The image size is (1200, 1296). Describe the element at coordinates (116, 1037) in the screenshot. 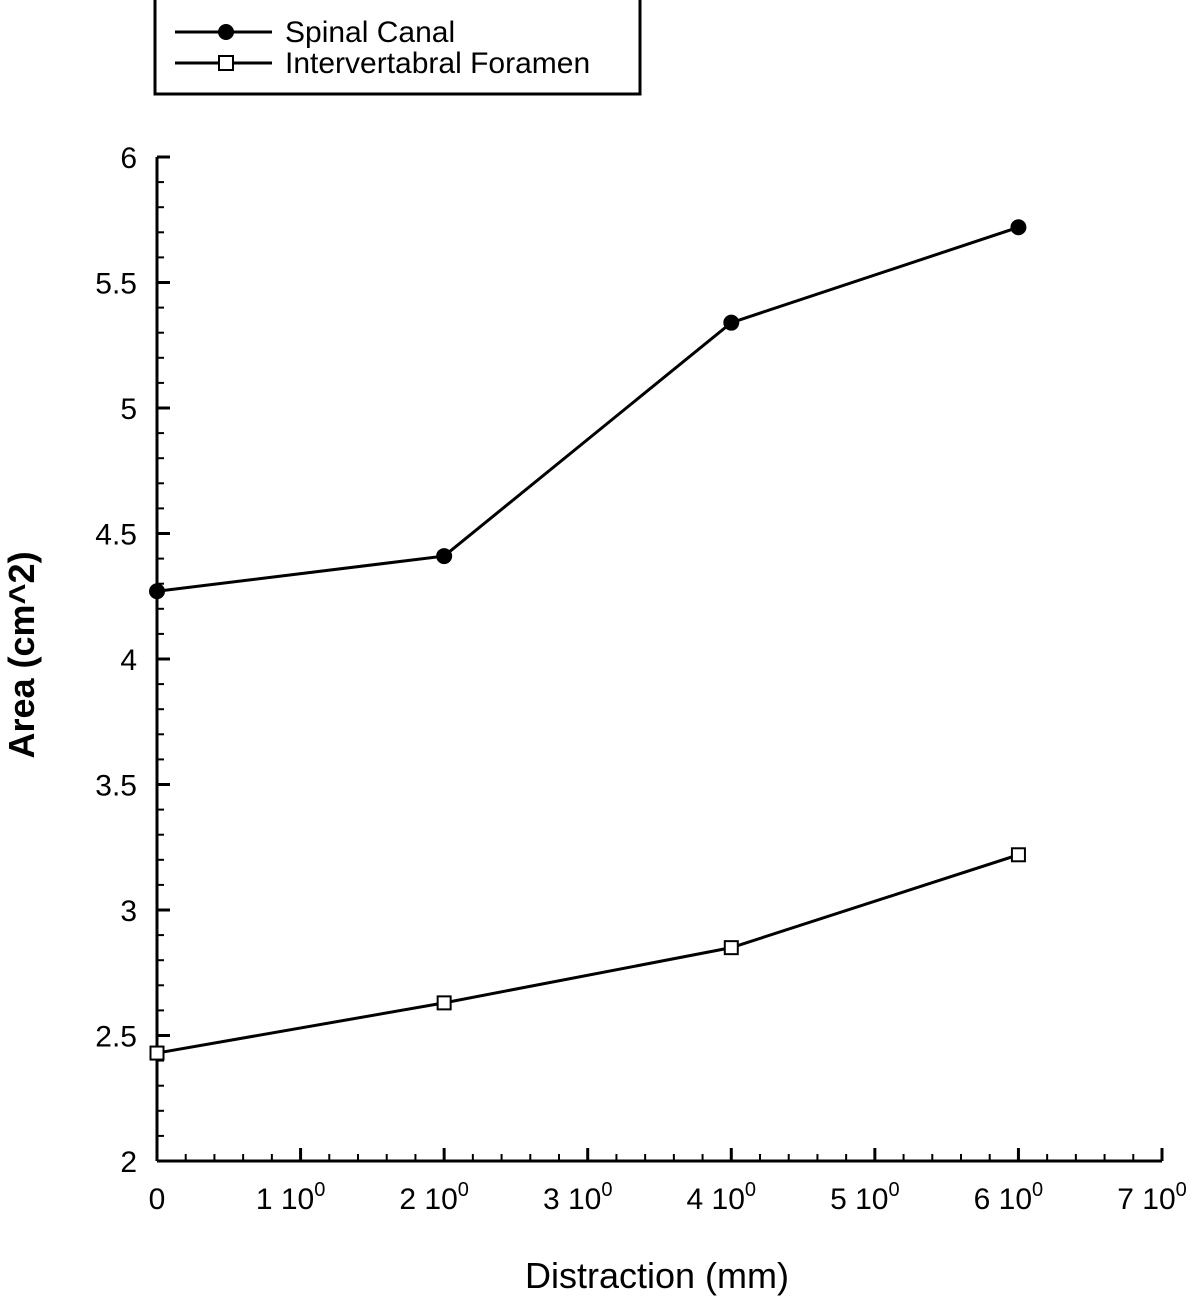

I see `y-tick-label: 2.5` at that location.